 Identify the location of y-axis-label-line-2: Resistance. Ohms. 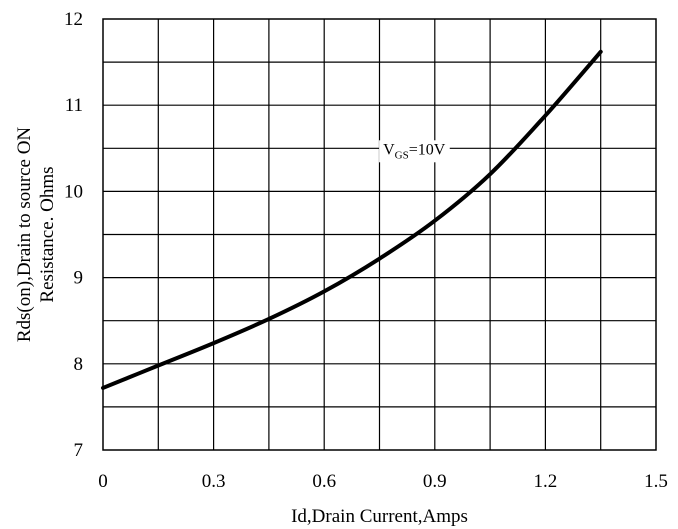
(47, 234).